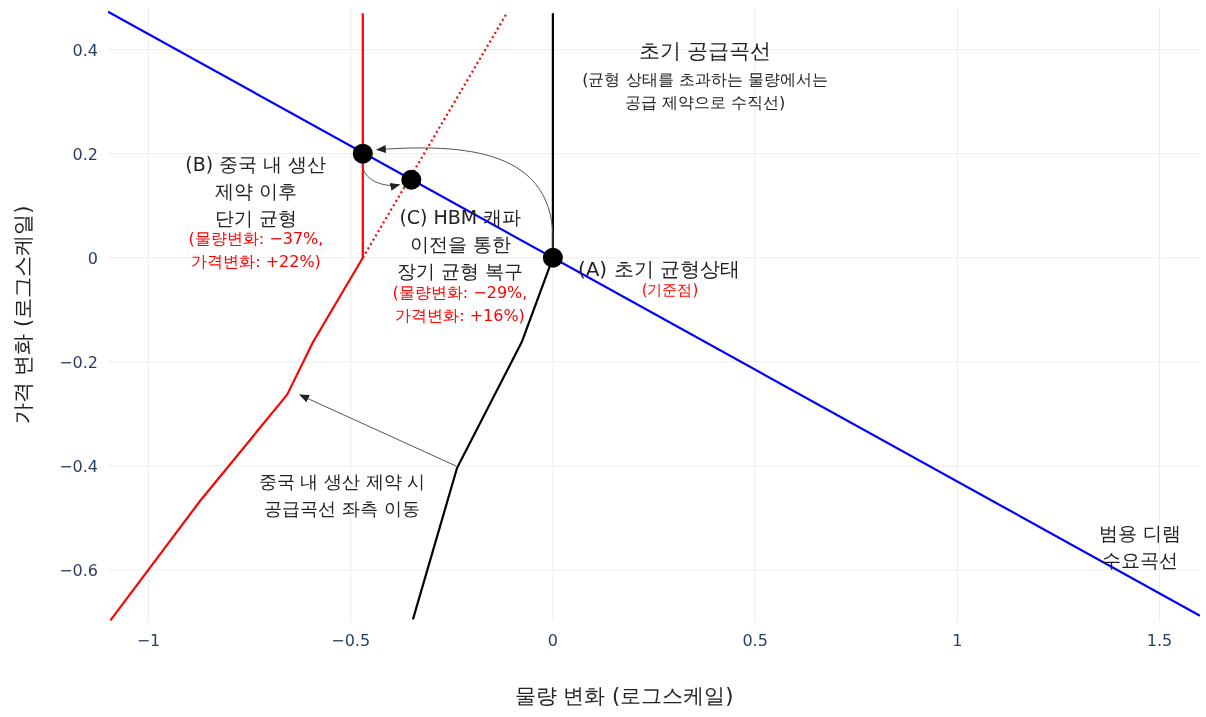 This screenshot has height=717, width=1206. What do you see at coordinates (92, 258) in the screenshot?
I see `y-tick-label: 0` at bounding box center [92, 258].